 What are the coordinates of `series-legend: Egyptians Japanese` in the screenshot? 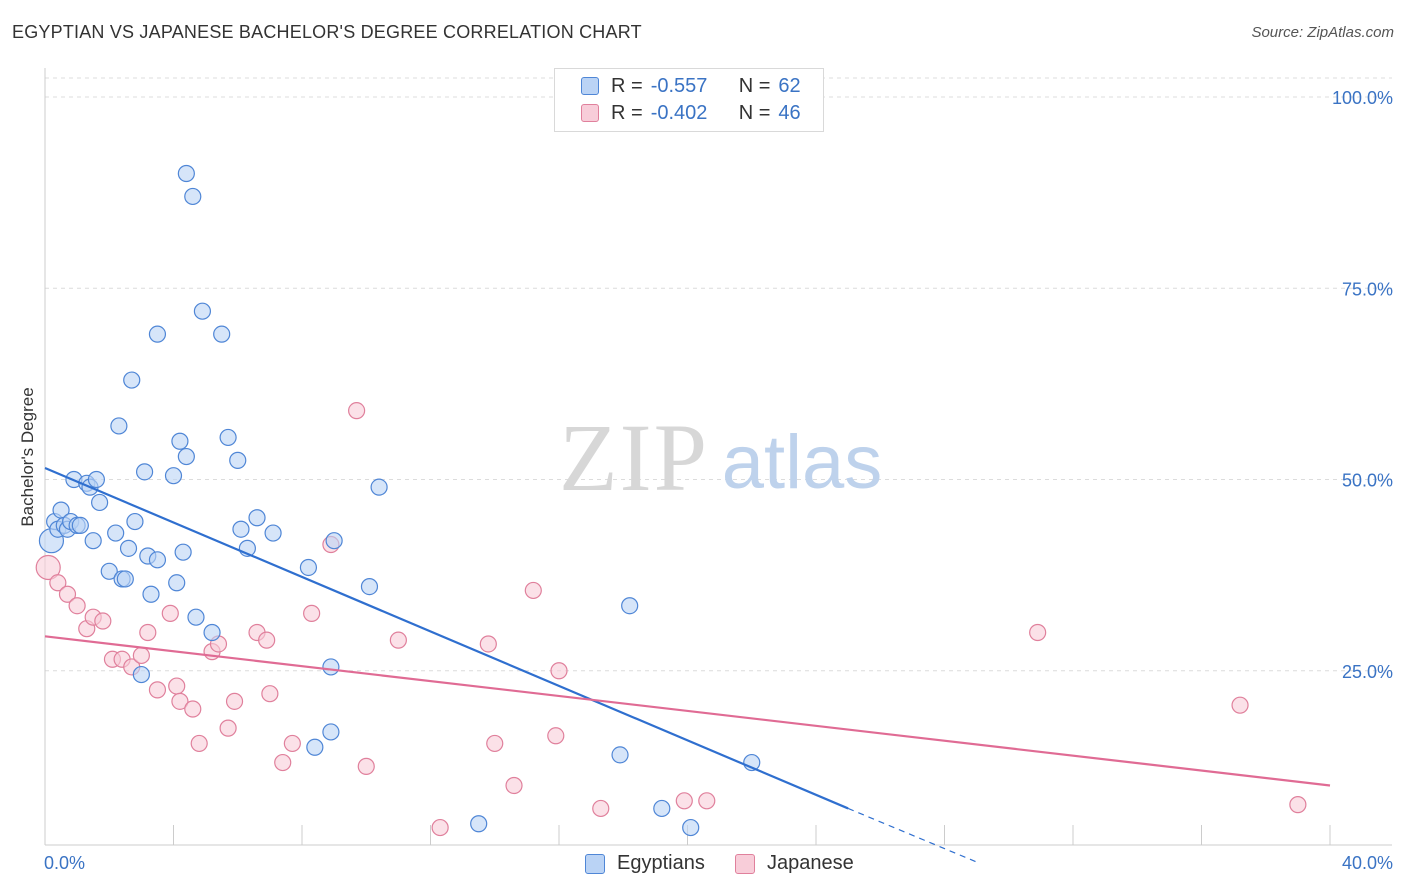 It's located at (703, 864).